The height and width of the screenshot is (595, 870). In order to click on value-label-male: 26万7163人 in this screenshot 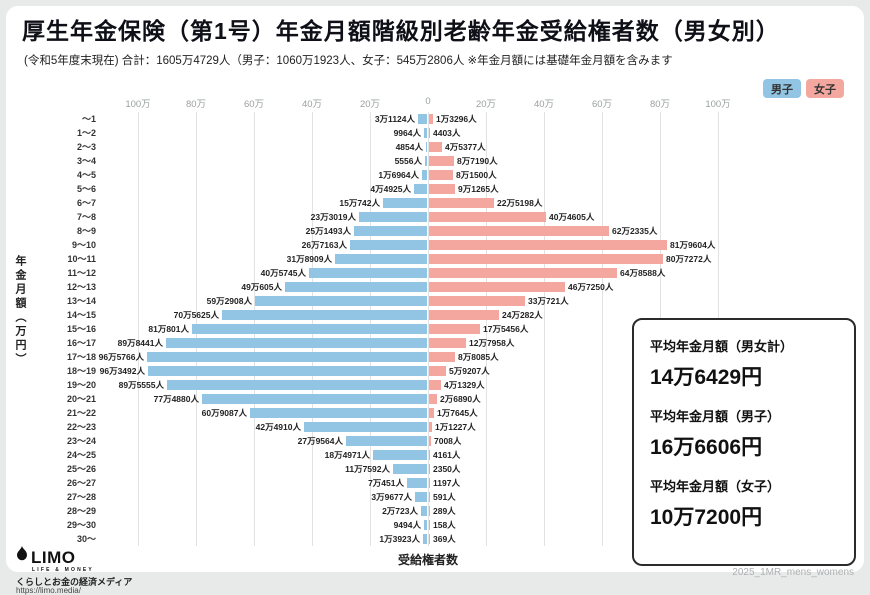, I will do `click(324, 245)`.